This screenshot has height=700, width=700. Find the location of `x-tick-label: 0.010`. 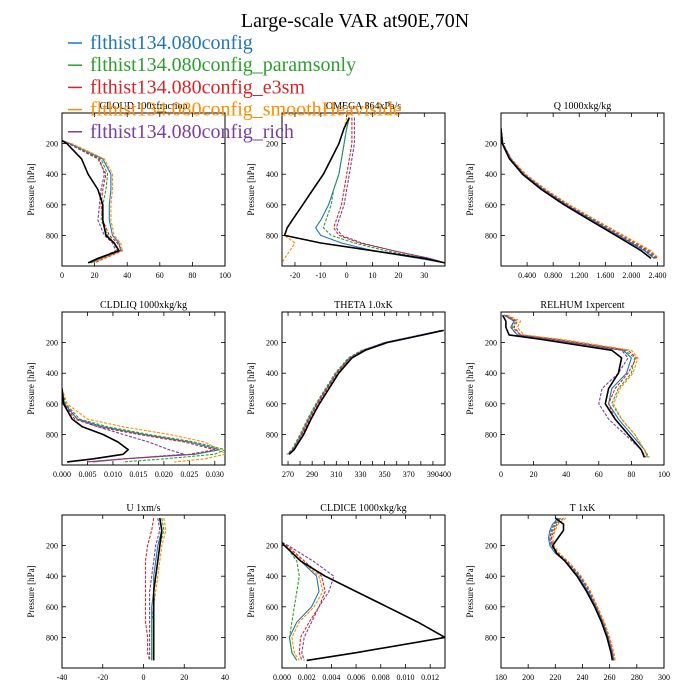

x-tick-label: 0.010 is located at coordinates (405, 677).